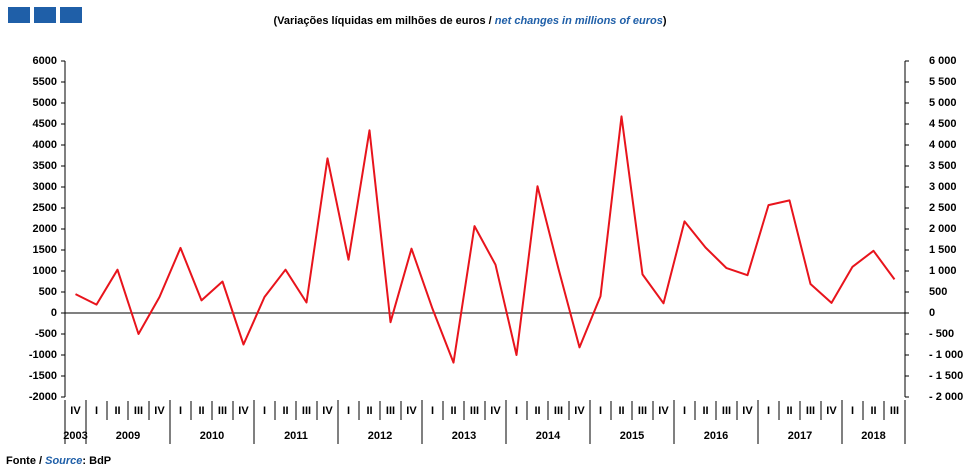  I want to click on title-close: ), so click(665, 21).